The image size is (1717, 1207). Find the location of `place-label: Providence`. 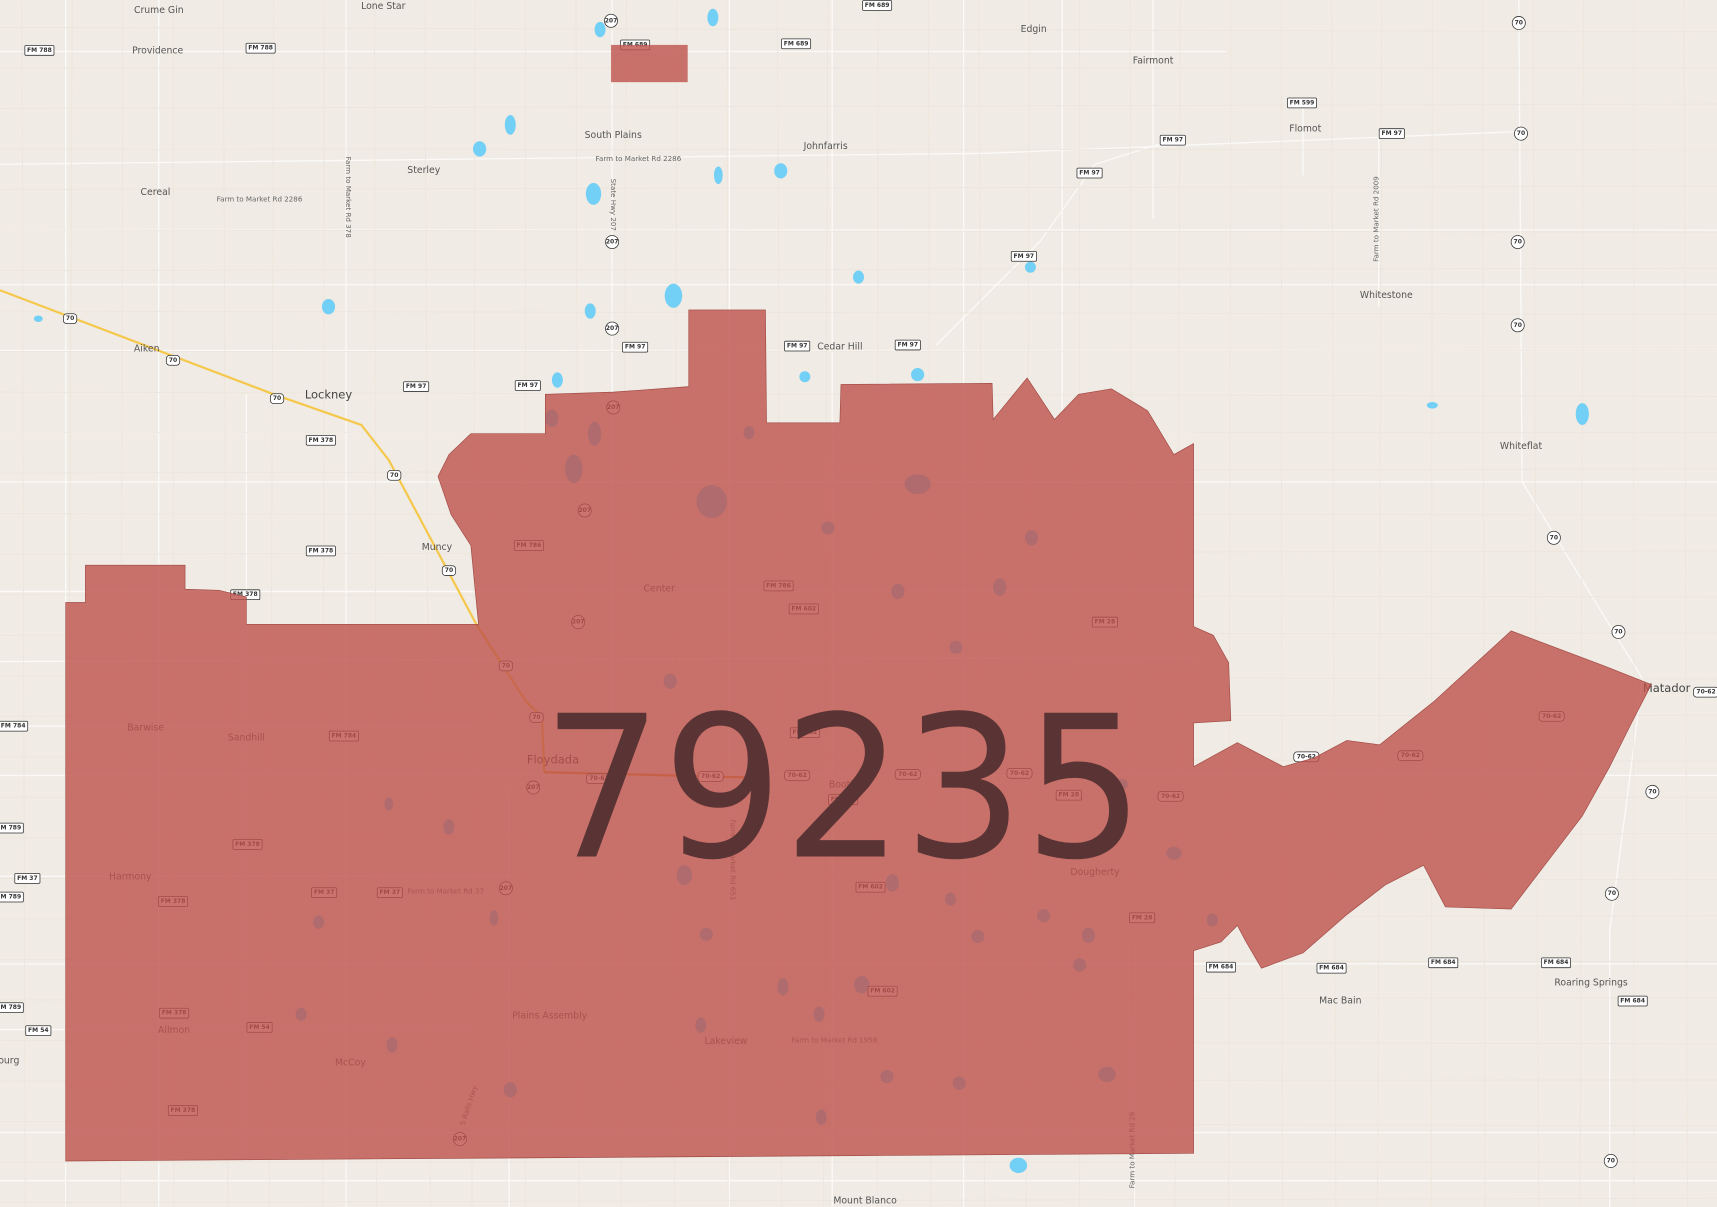

place-label: Providence is located at coordinates (157, 51).